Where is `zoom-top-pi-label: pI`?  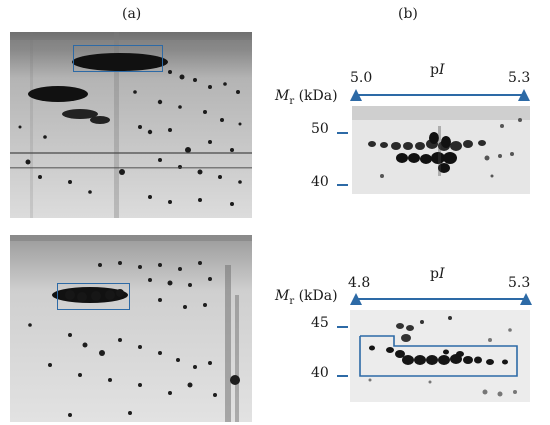
zoom-top-pi-label: pI is located at coordinates (437, 70).